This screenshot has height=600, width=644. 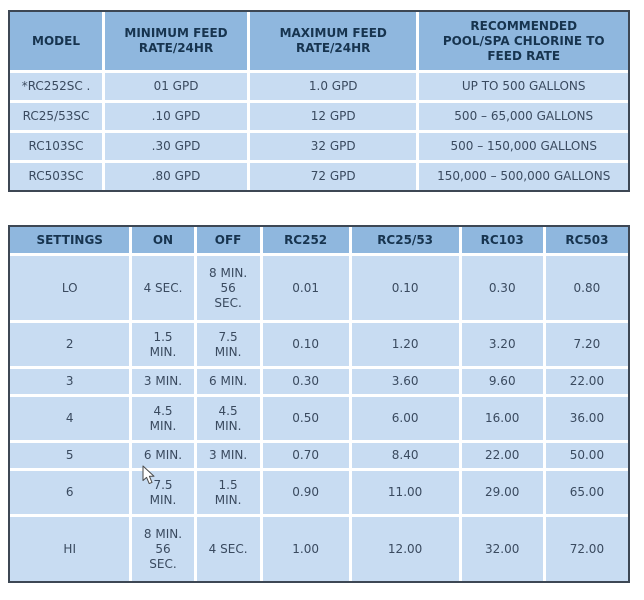 I want to click on table-cell-setting: LO, so click(x=70, y=288).